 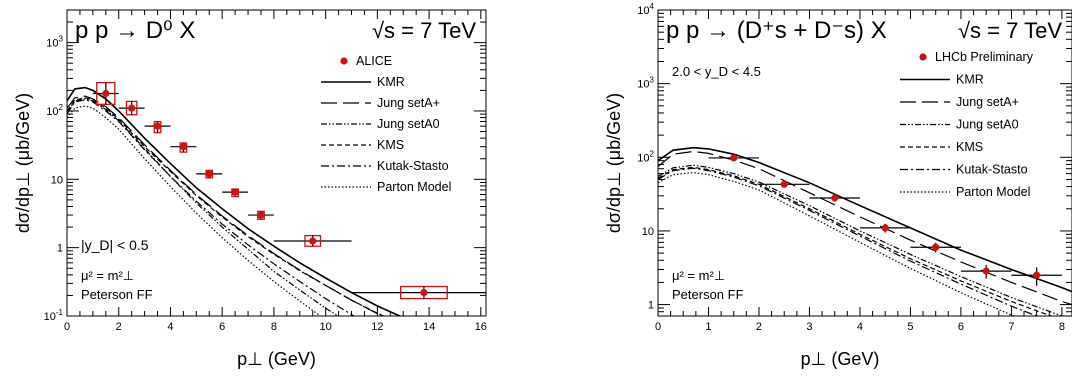 I want to click on curve-kms, so click(x=855, y=241).